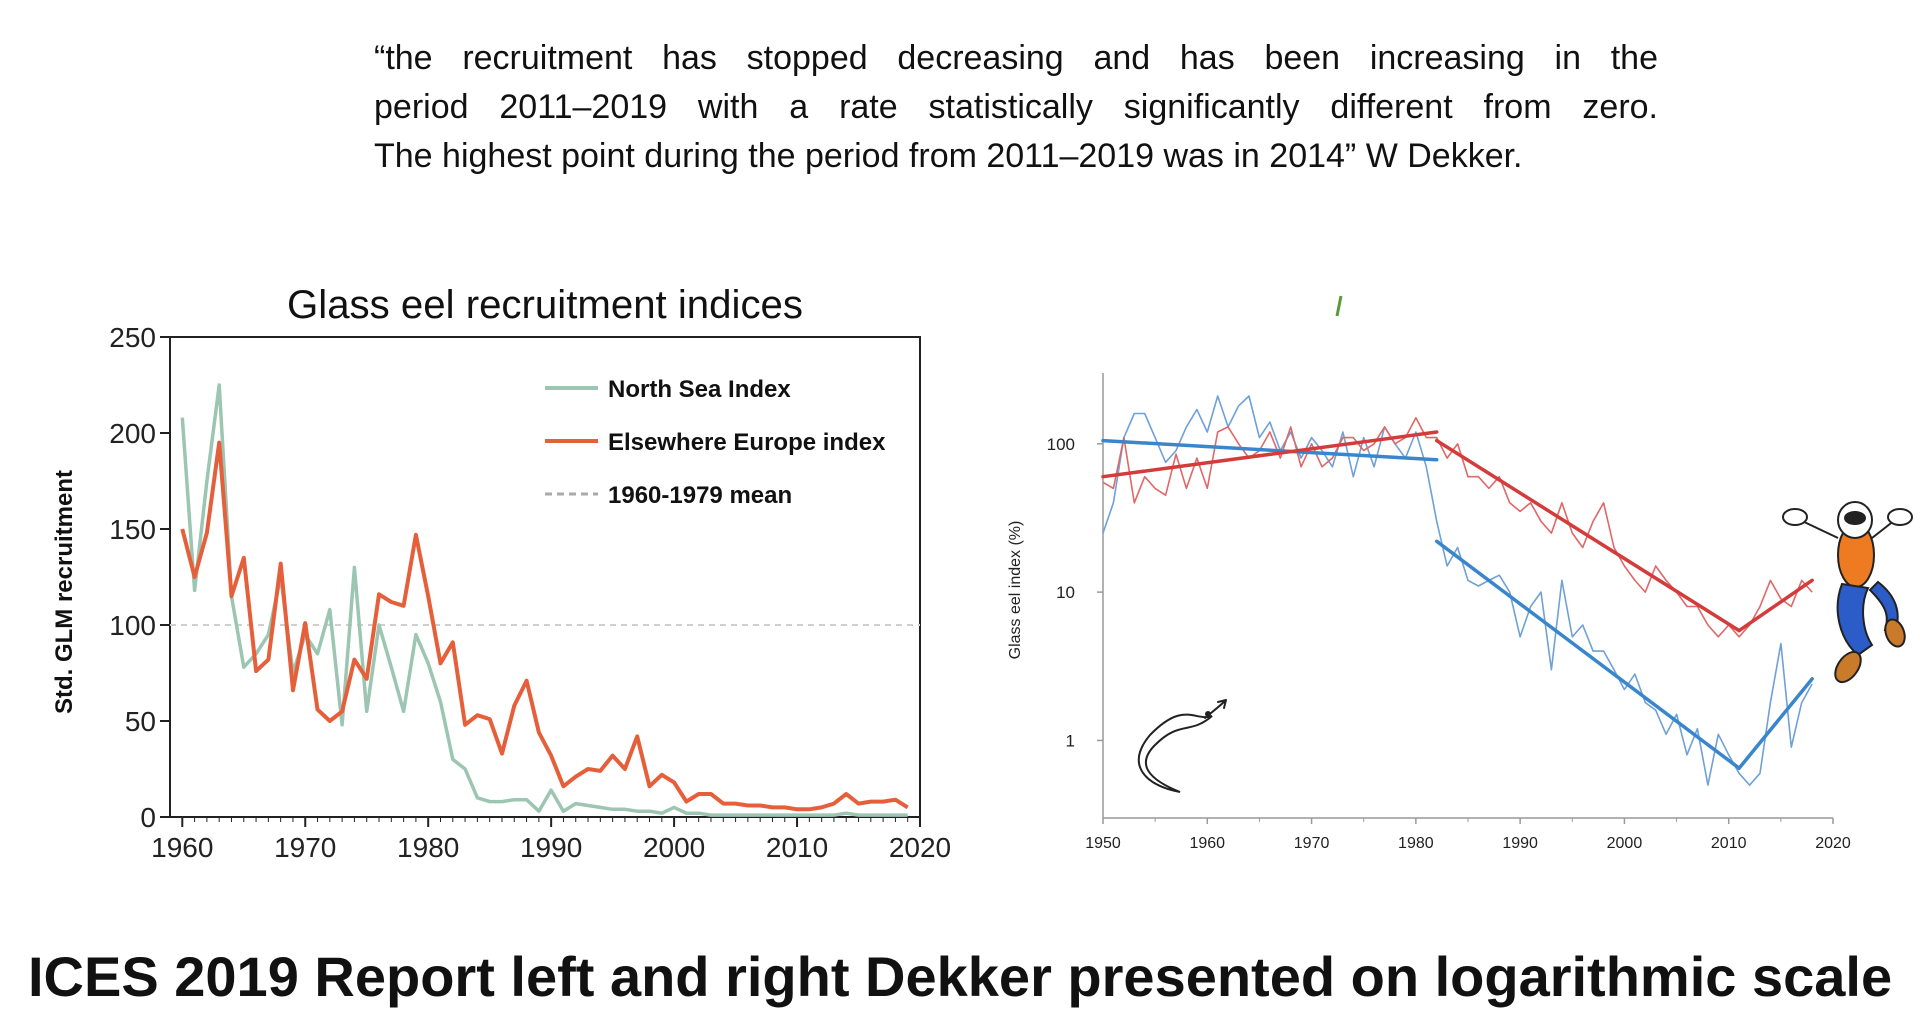 This screenshot has width=1920, height=1030. Describe the element at coordinates (1847, 592) in the screenshot. I see `cartoon-figure-illustration` at that location.